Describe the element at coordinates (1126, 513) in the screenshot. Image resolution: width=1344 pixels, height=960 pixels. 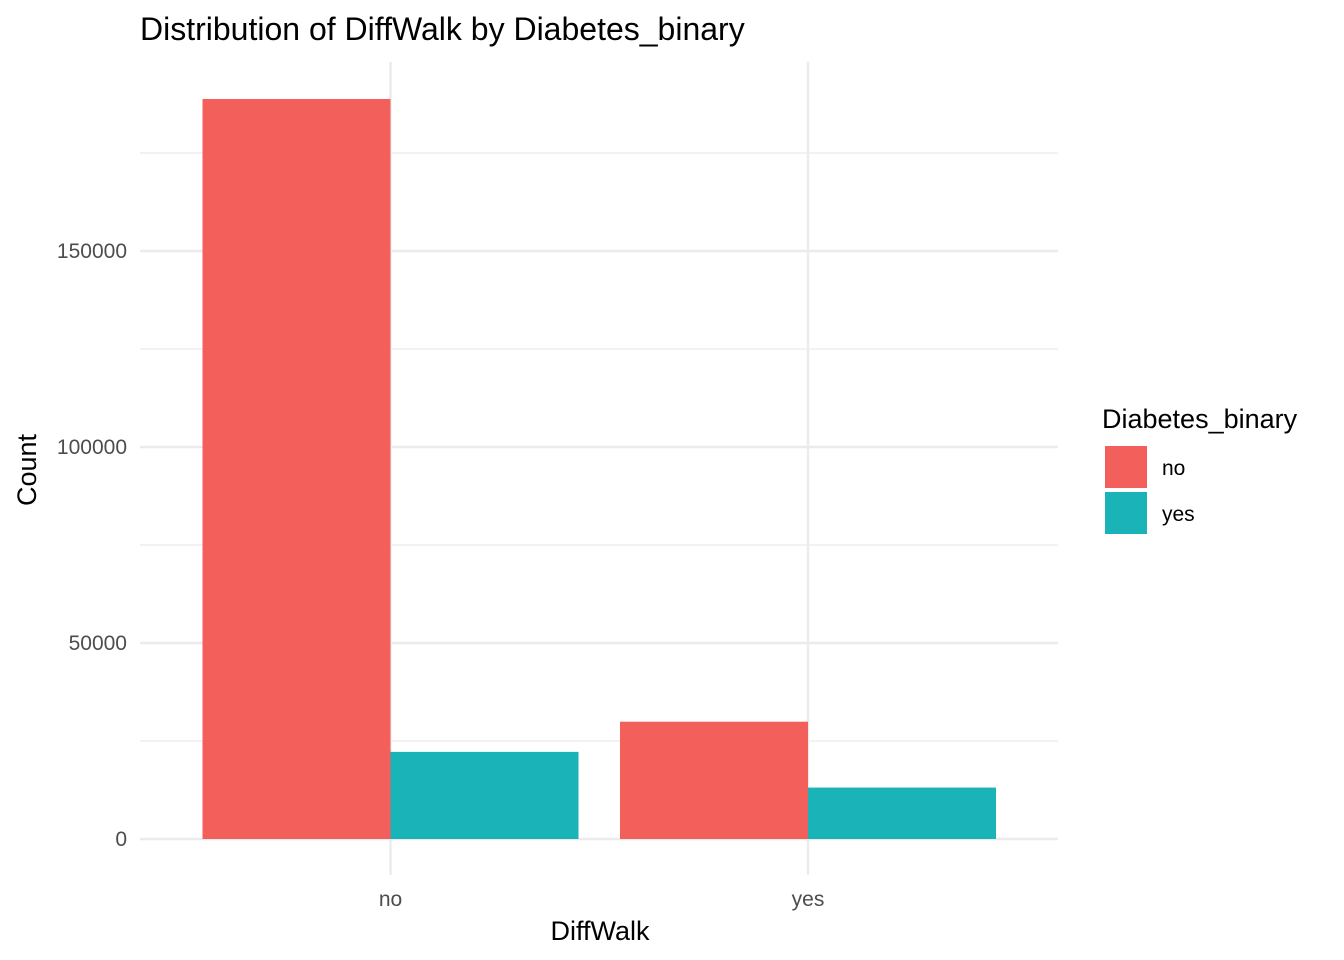
I see `legend-key-yes` at that location.